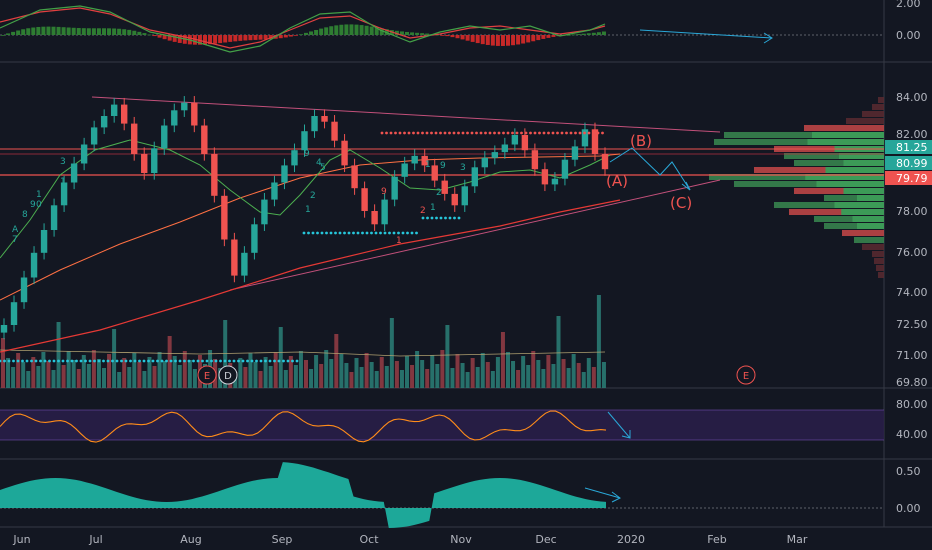 Image resolution: width=932 pixels, height=550 pixels. What do you see at coordinates (39, 195) in the screenshot?
I see `sequential-count: 1` at bounding box center [39, 195].